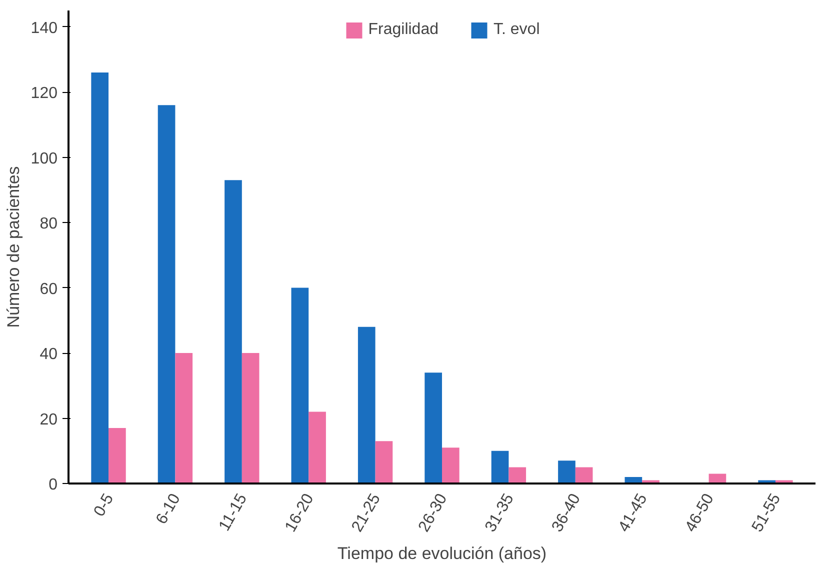 The width and height of the screenshot is (831, 571). Describe the element at coordinates (566, 512) in the screenshot. I see `x-tick-label: 36-40` at that location.